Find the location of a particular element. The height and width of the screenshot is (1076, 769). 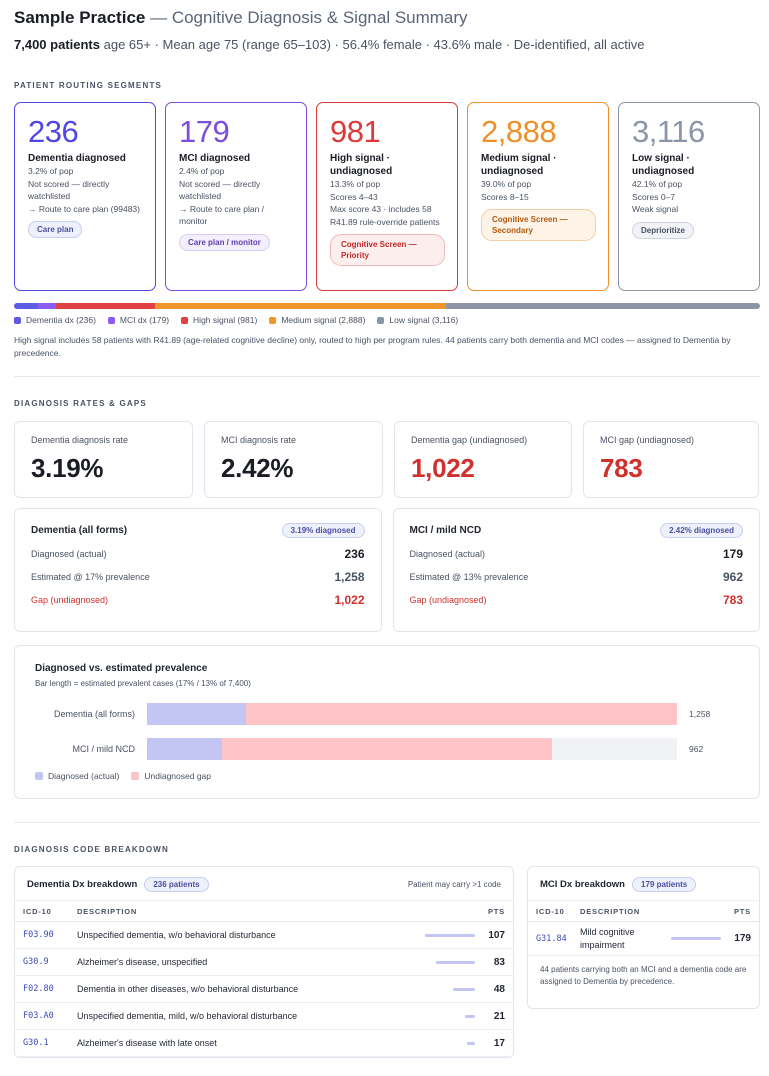

segment-detail: Weak signal is located at coordinates (655, 209).